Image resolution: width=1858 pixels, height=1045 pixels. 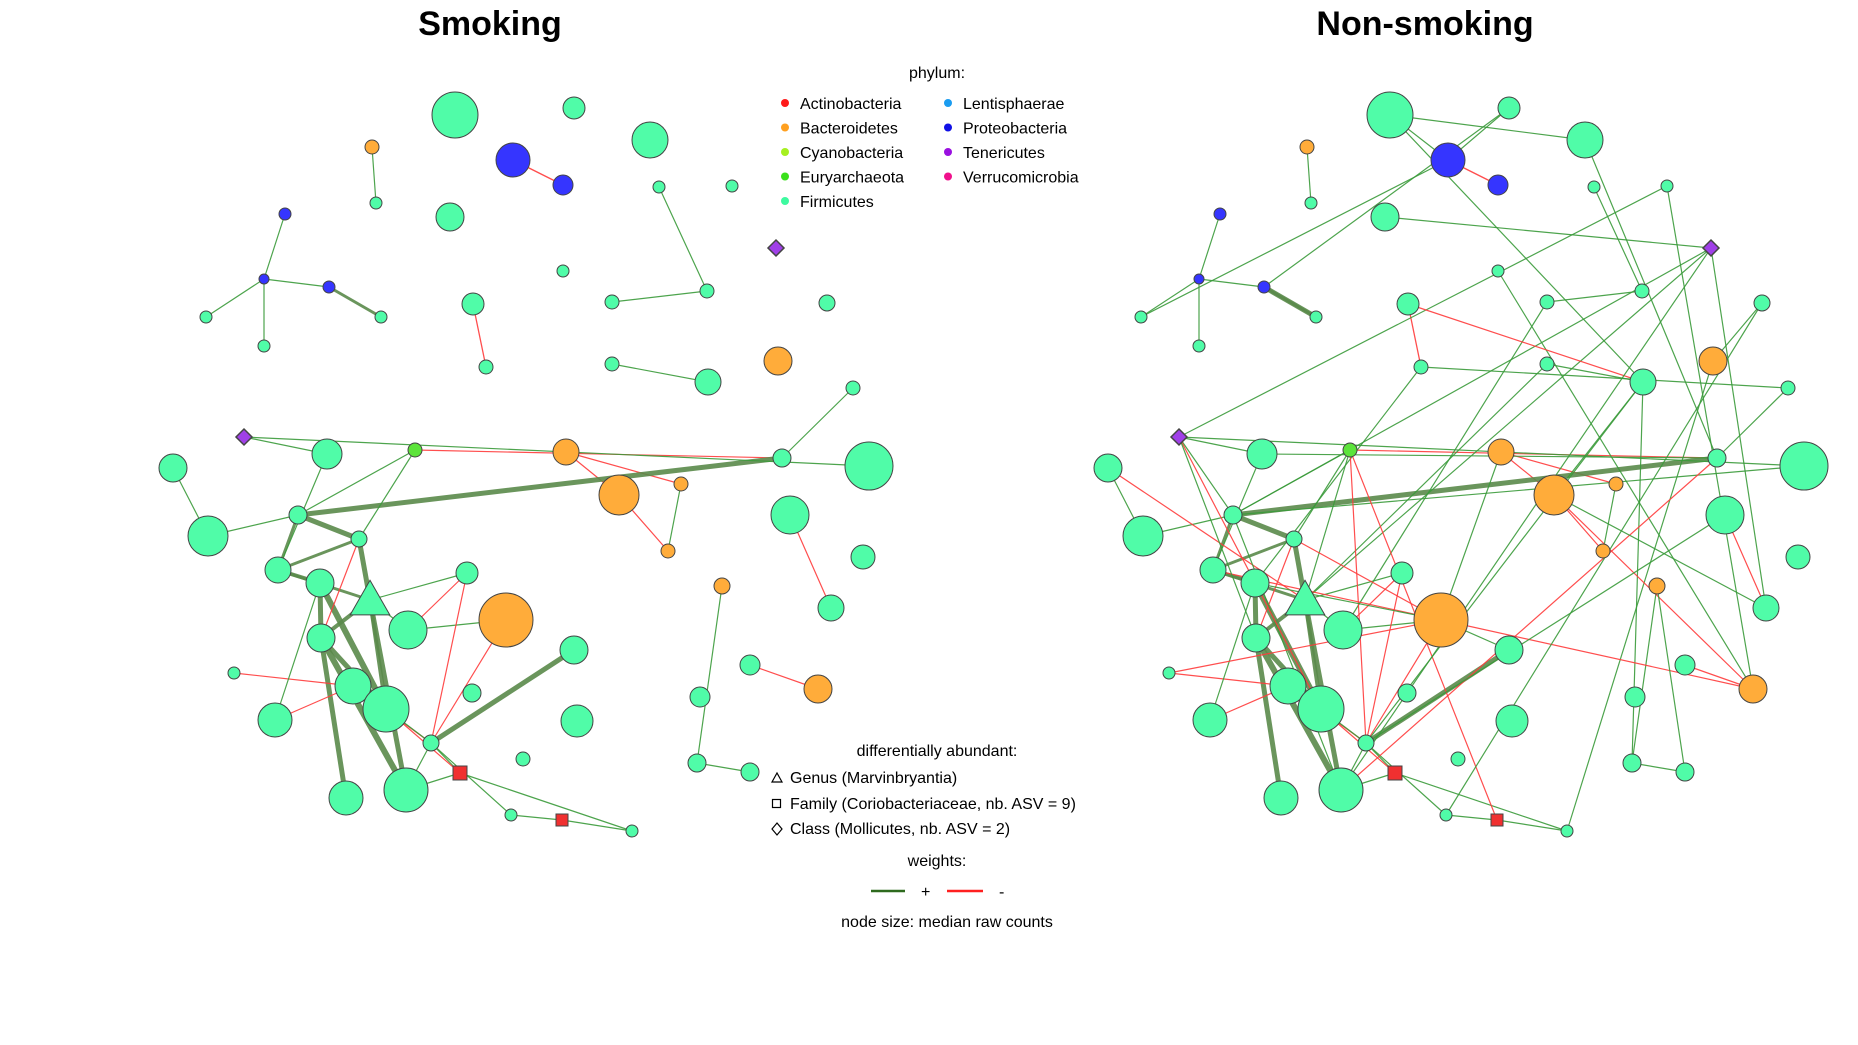 What do you see at coordinates (841, 104) in the screenshot?
I see `phylum-legend-item: Actinobacteria` at bounding box center [841, 104].